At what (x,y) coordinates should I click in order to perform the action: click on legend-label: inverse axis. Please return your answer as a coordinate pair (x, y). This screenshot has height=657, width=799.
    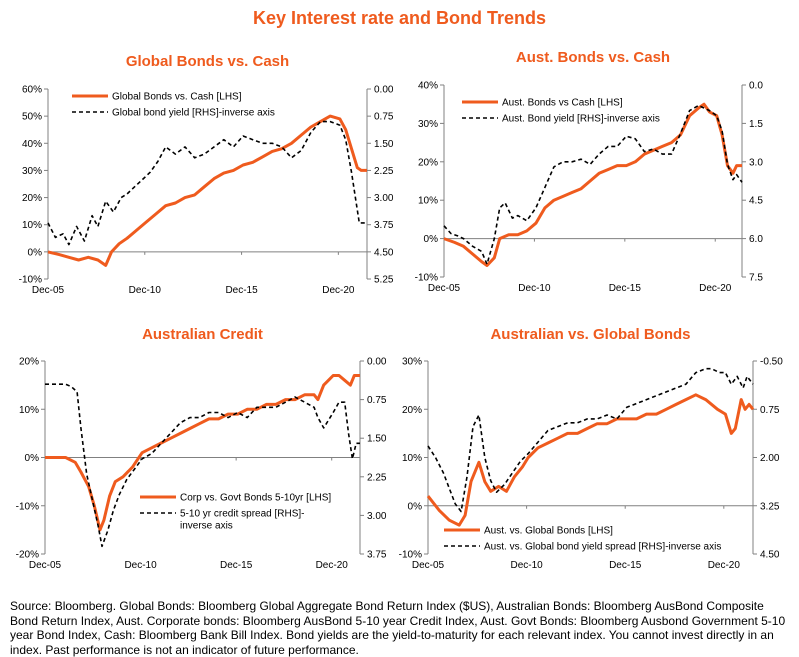
    Looking at the image, I should click on (206, 526).